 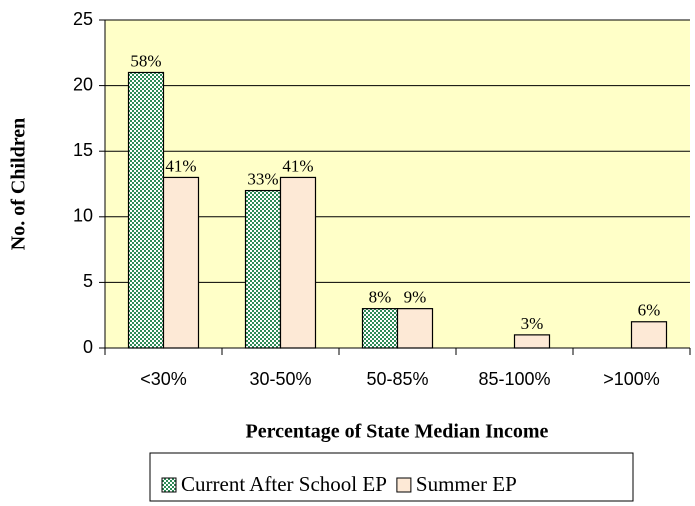 What do you see at coordinates (83, 84) in the screenshot?
I see `y-tick-label: 20` at bounding box center [83, 84].